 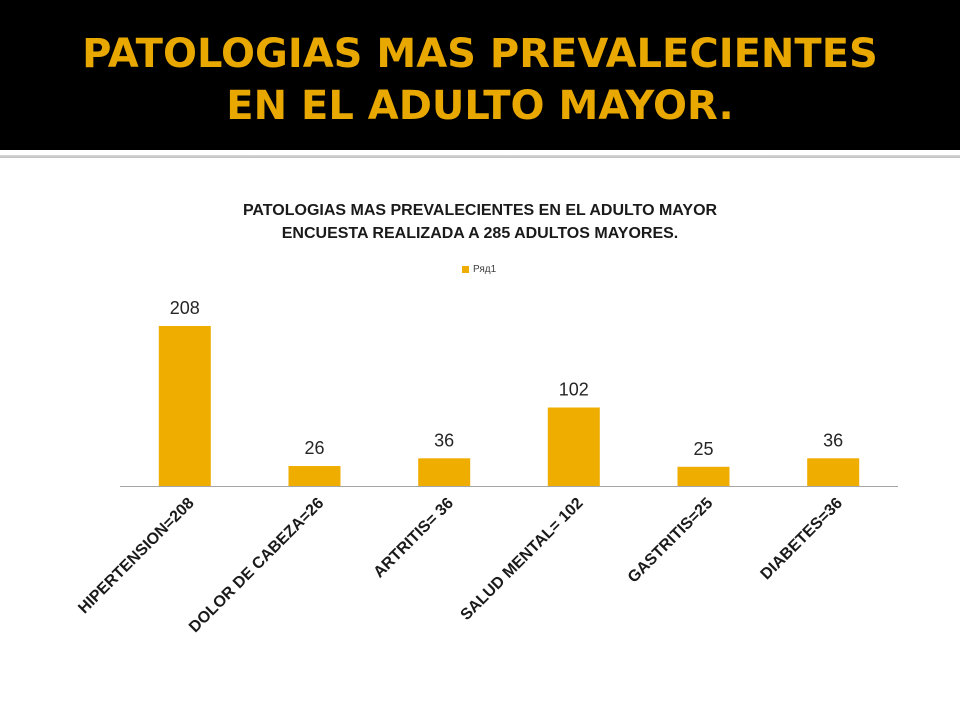 What do you see at coordinates (256, 565) in the screenshot?
I see `category-label: DOLOR DE CABEZA=26` at bounding box center [256, 565].